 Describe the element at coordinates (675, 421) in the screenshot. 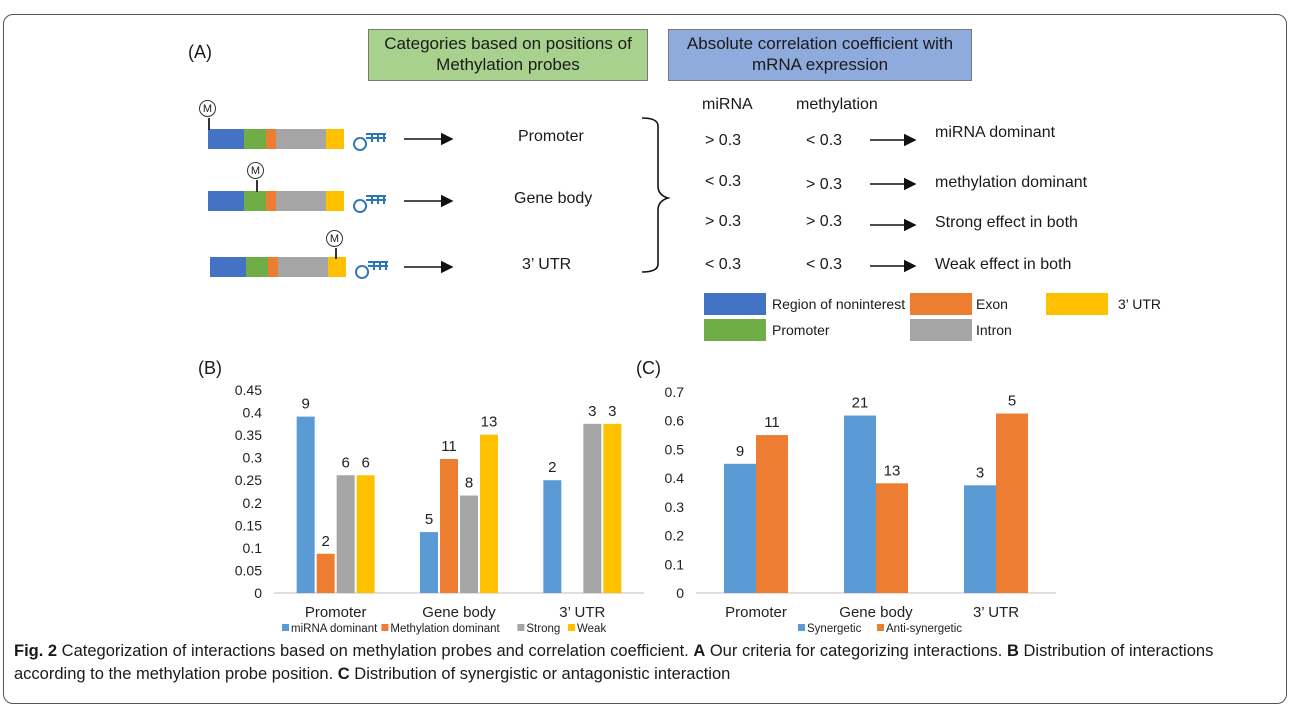

I see `y-tick-label: 0.6` at that location.